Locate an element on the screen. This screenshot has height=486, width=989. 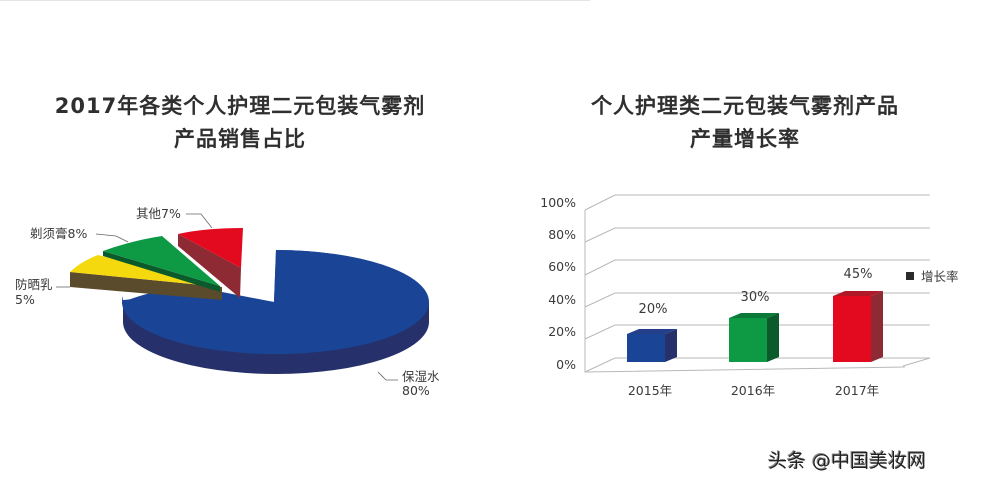
y-tick-20: 20% is located at coordinates (562, 331).